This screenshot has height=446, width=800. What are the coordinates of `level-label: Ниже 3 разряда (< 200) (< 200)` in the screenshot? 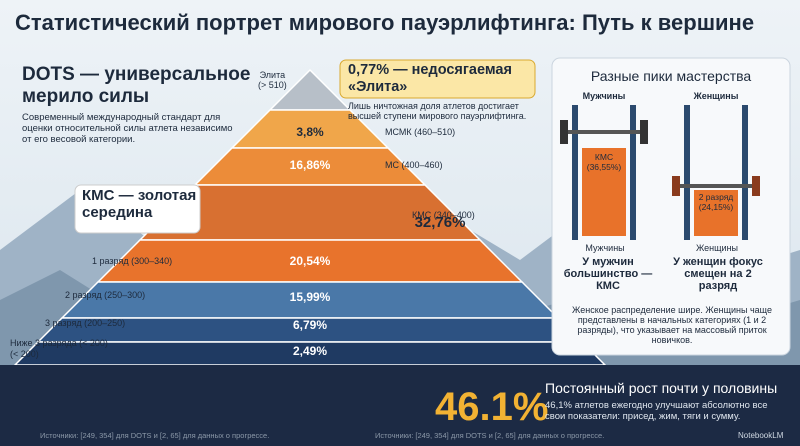 It's located at (59, 348).